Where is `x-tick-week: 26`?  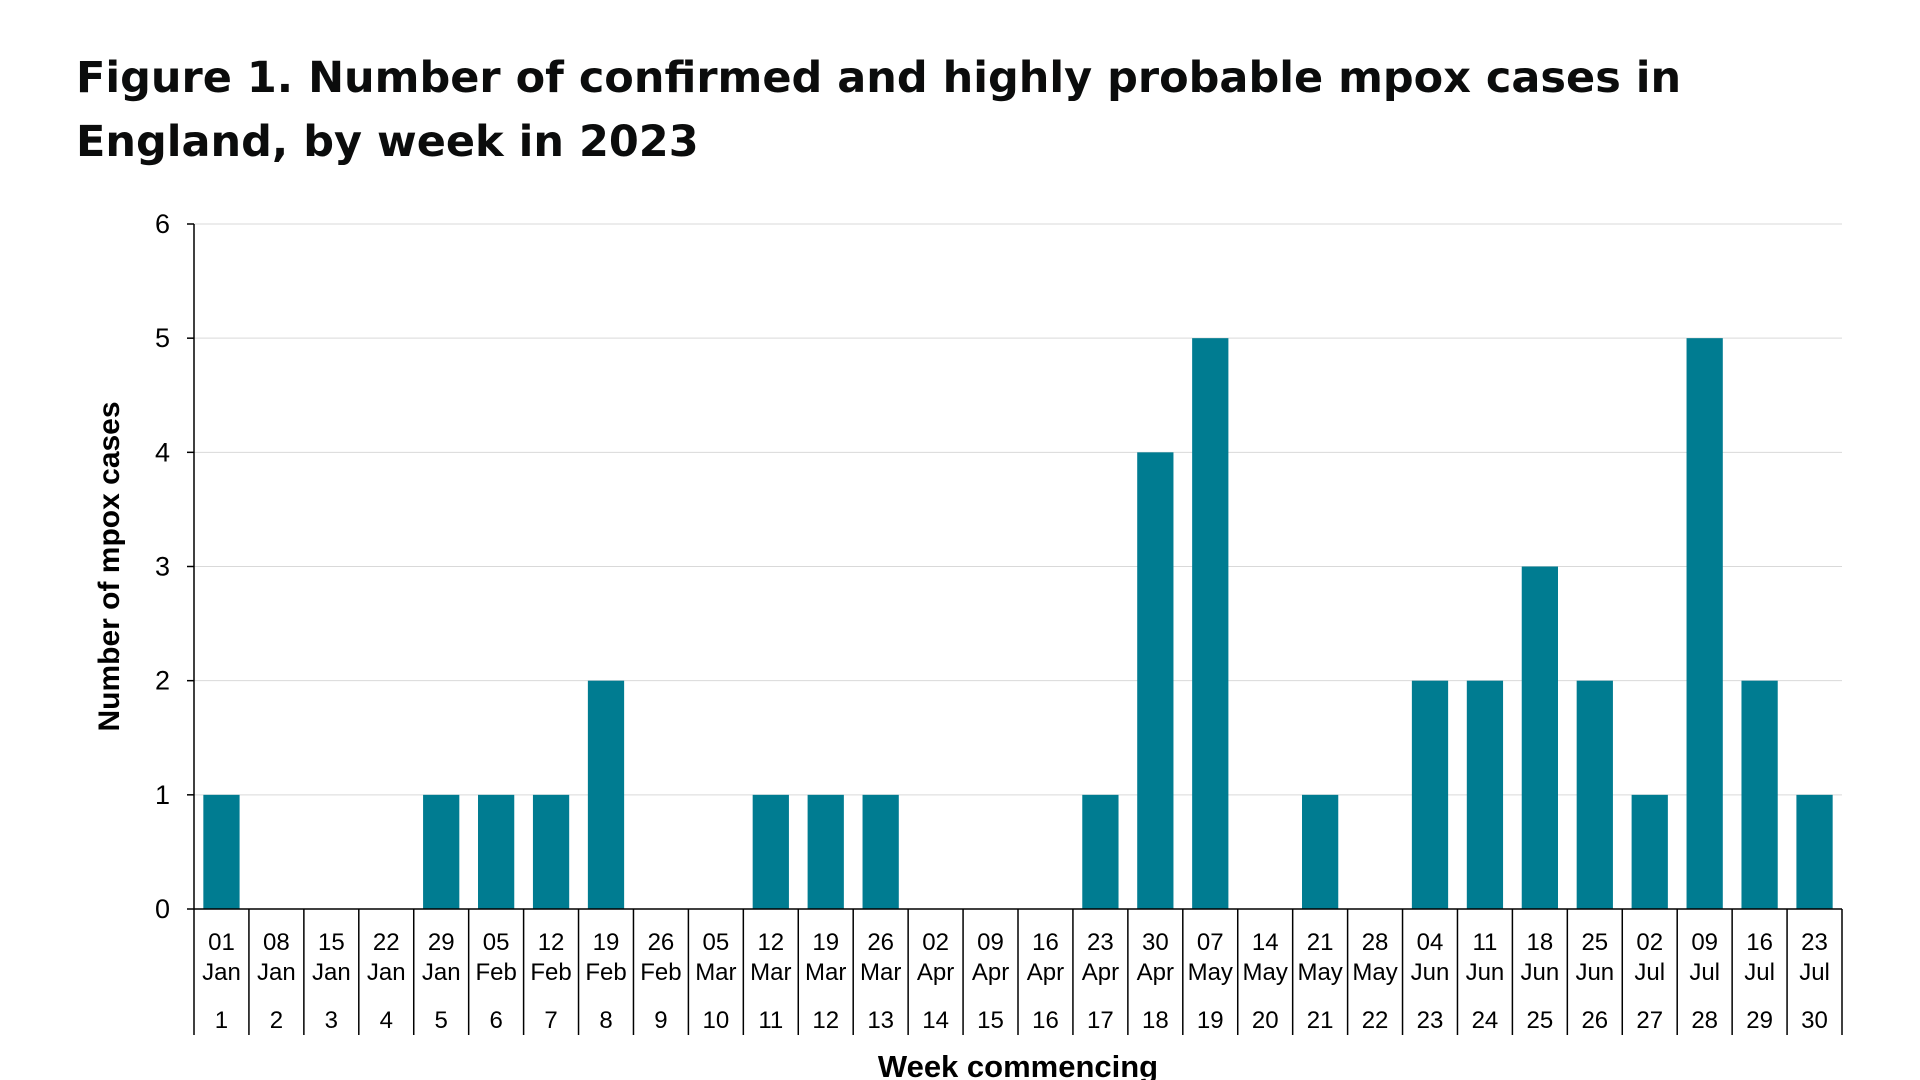
x-tick-week: 26 is located at coordinates (1594, 1020).